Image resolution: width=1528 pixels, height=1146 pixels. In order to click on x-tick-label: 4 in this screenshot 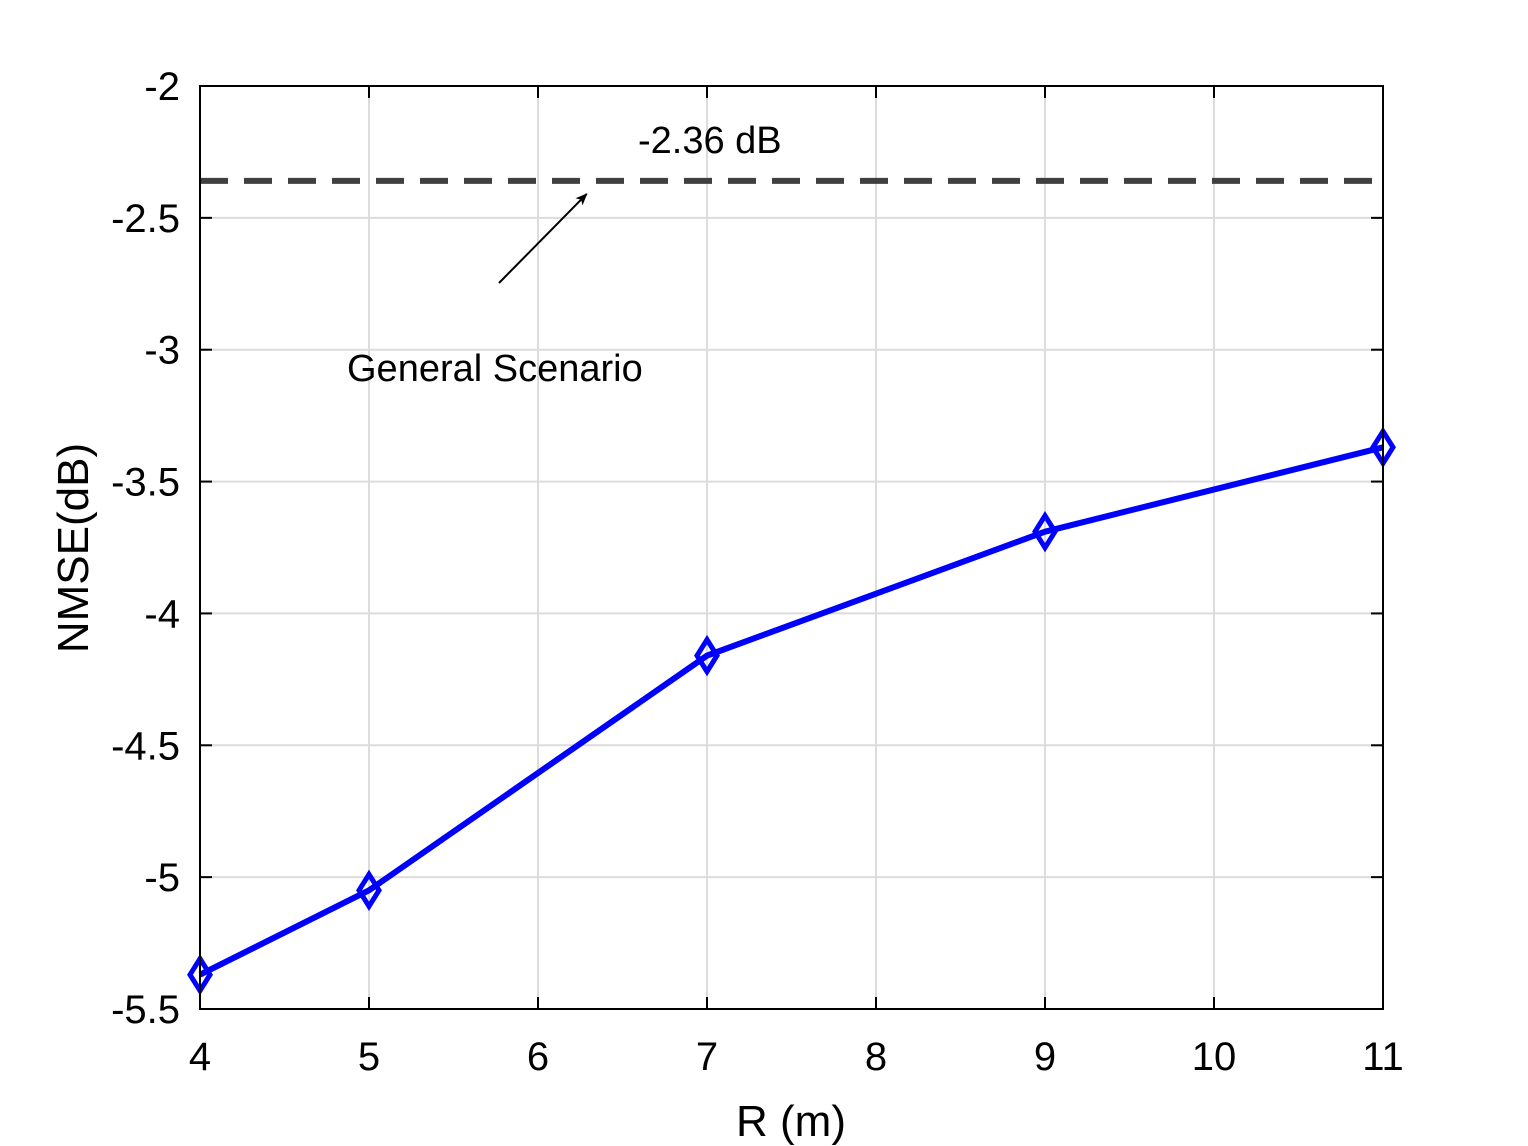, I will do `click(200, 1057)`.